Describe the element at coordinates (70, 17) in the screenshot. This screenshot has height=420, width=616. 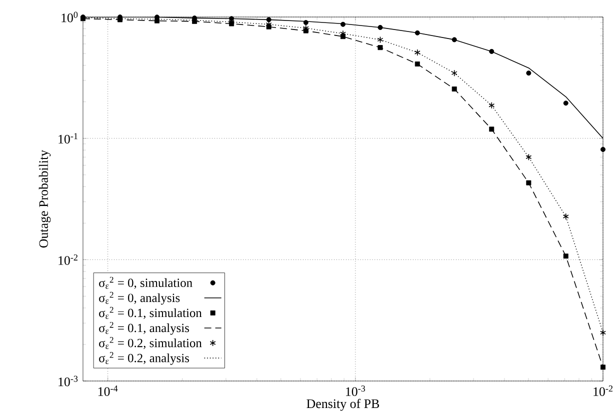
I see `y-tick-label: 10$^{0}$` at that location.